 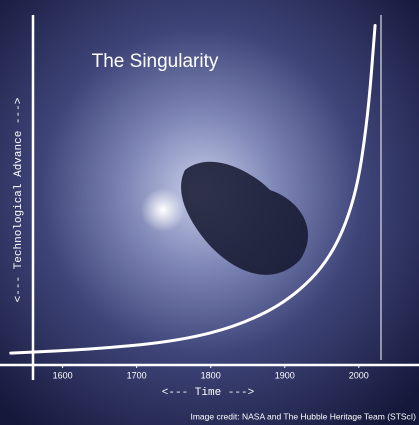 I want to click on y-axis-label: <--- Technological Advance --->, so click(x=19, y=200).